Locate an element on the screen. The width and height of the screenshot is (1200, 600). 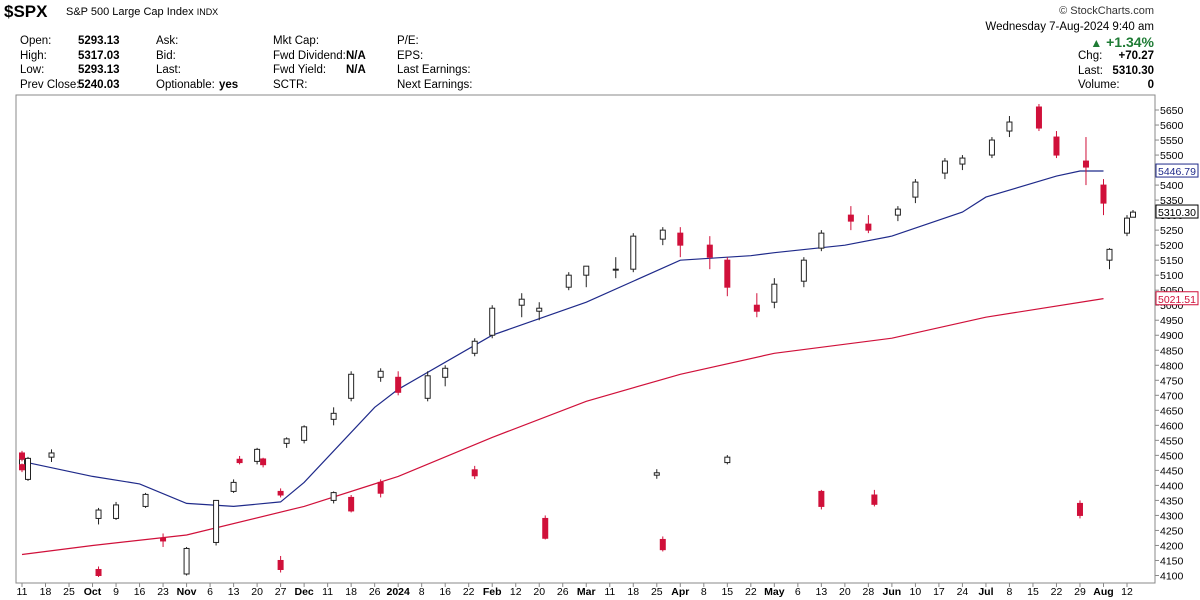
x-tick-label: 17 is located at coordinates (939, 592).